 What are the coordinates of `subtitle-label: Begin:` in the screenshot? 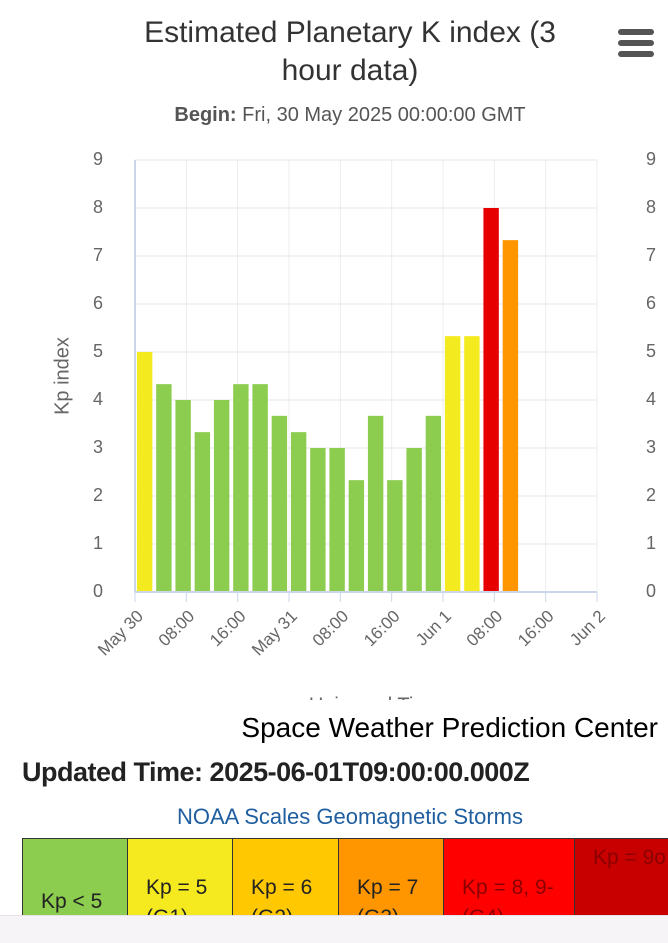 It's located at (205, 115).